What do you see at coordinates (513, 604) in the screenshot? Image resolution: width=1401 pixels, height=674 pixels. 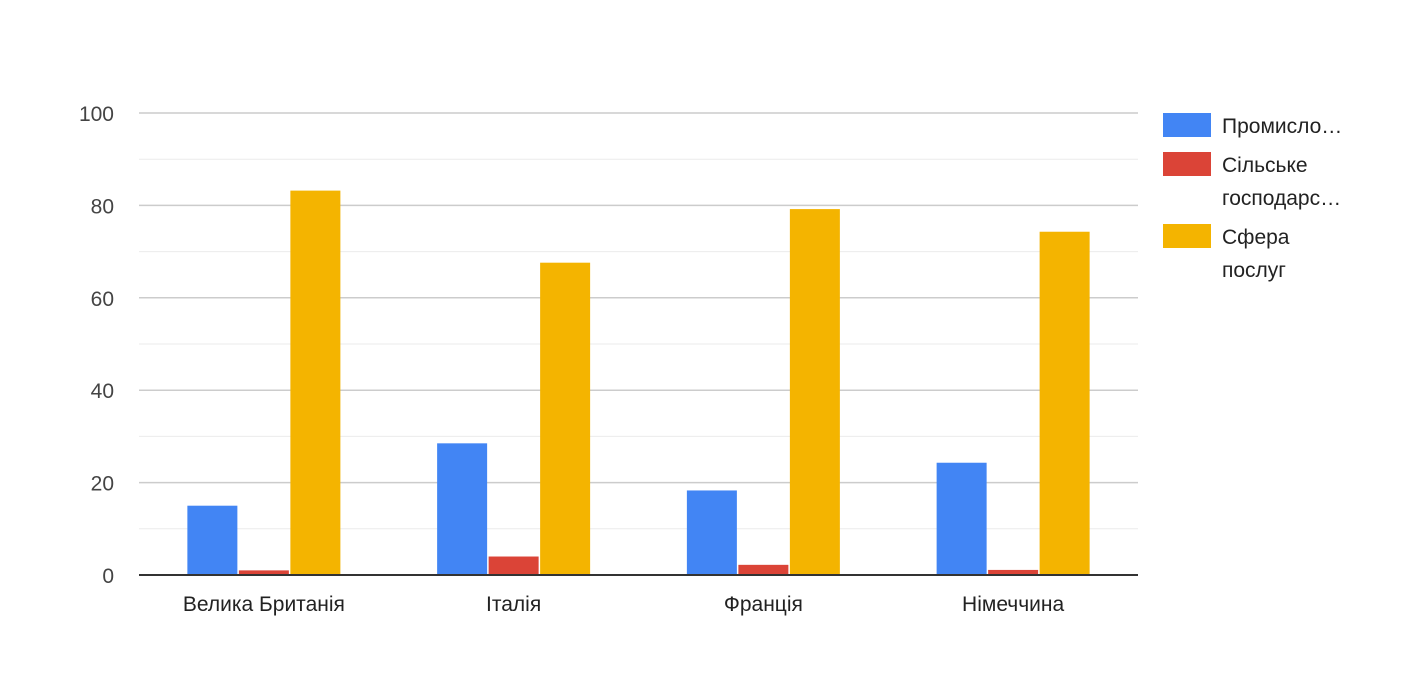 I see `x-category-label: Італія` at bounding box center [513, 604].